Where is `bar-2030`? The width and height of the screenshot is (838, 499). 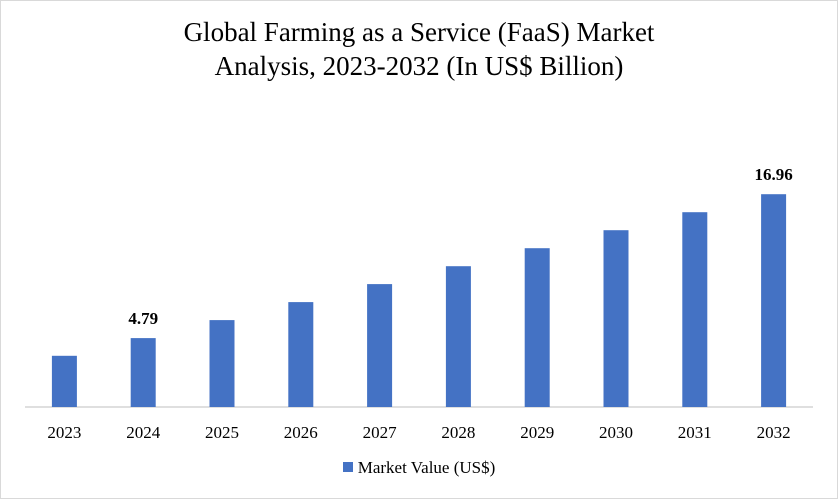
bar-2030 is located at coordinates (616, 318).